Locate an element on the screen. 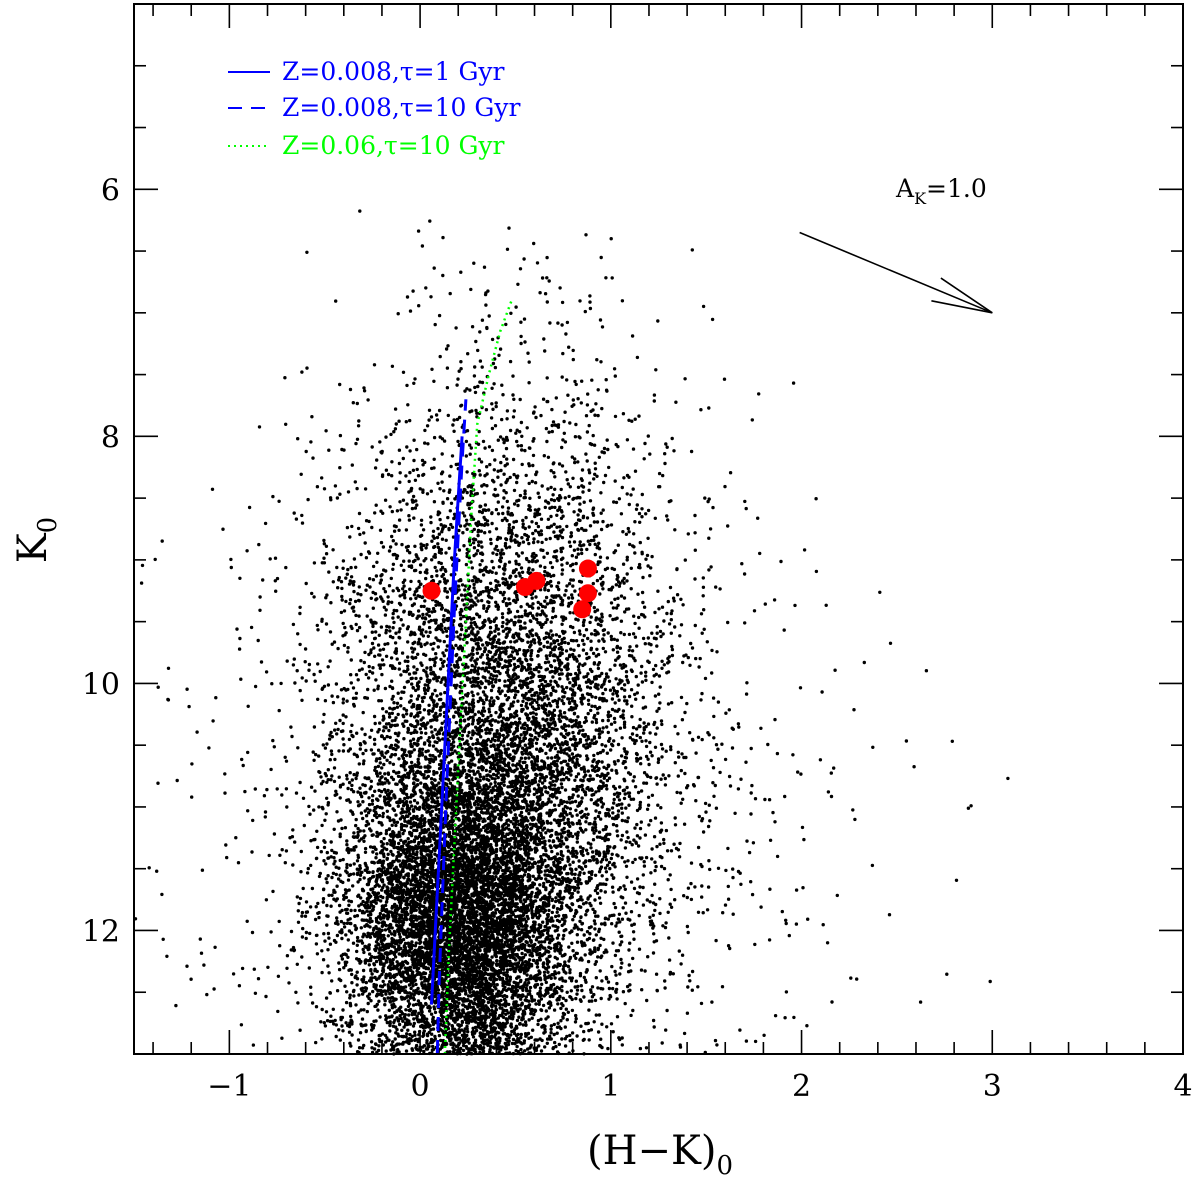  x-tick-label: 3 is located at coordinates (992, 1086).